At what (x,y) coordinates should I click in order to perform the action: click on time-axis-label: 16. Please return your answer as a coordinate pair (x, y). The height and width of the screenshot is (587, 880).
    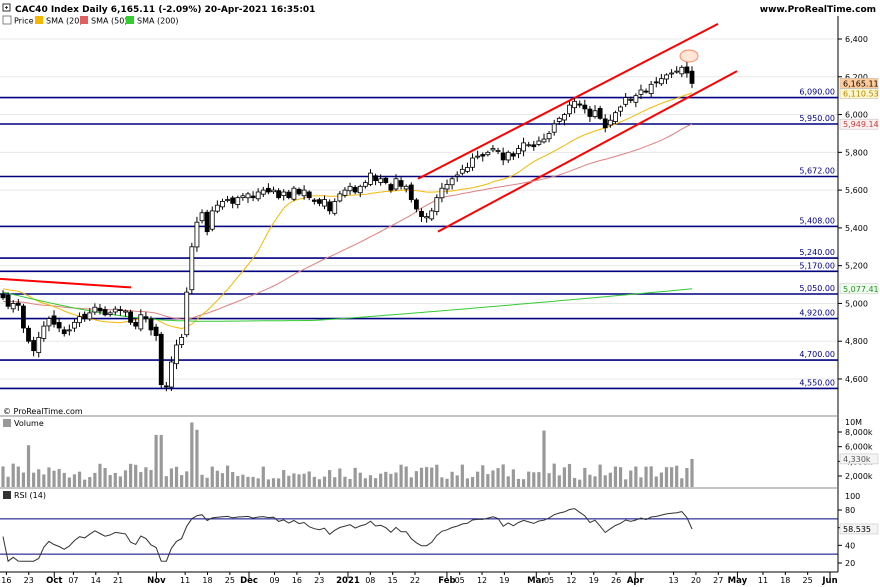
    Looking at the image, I should click on (297, 580).